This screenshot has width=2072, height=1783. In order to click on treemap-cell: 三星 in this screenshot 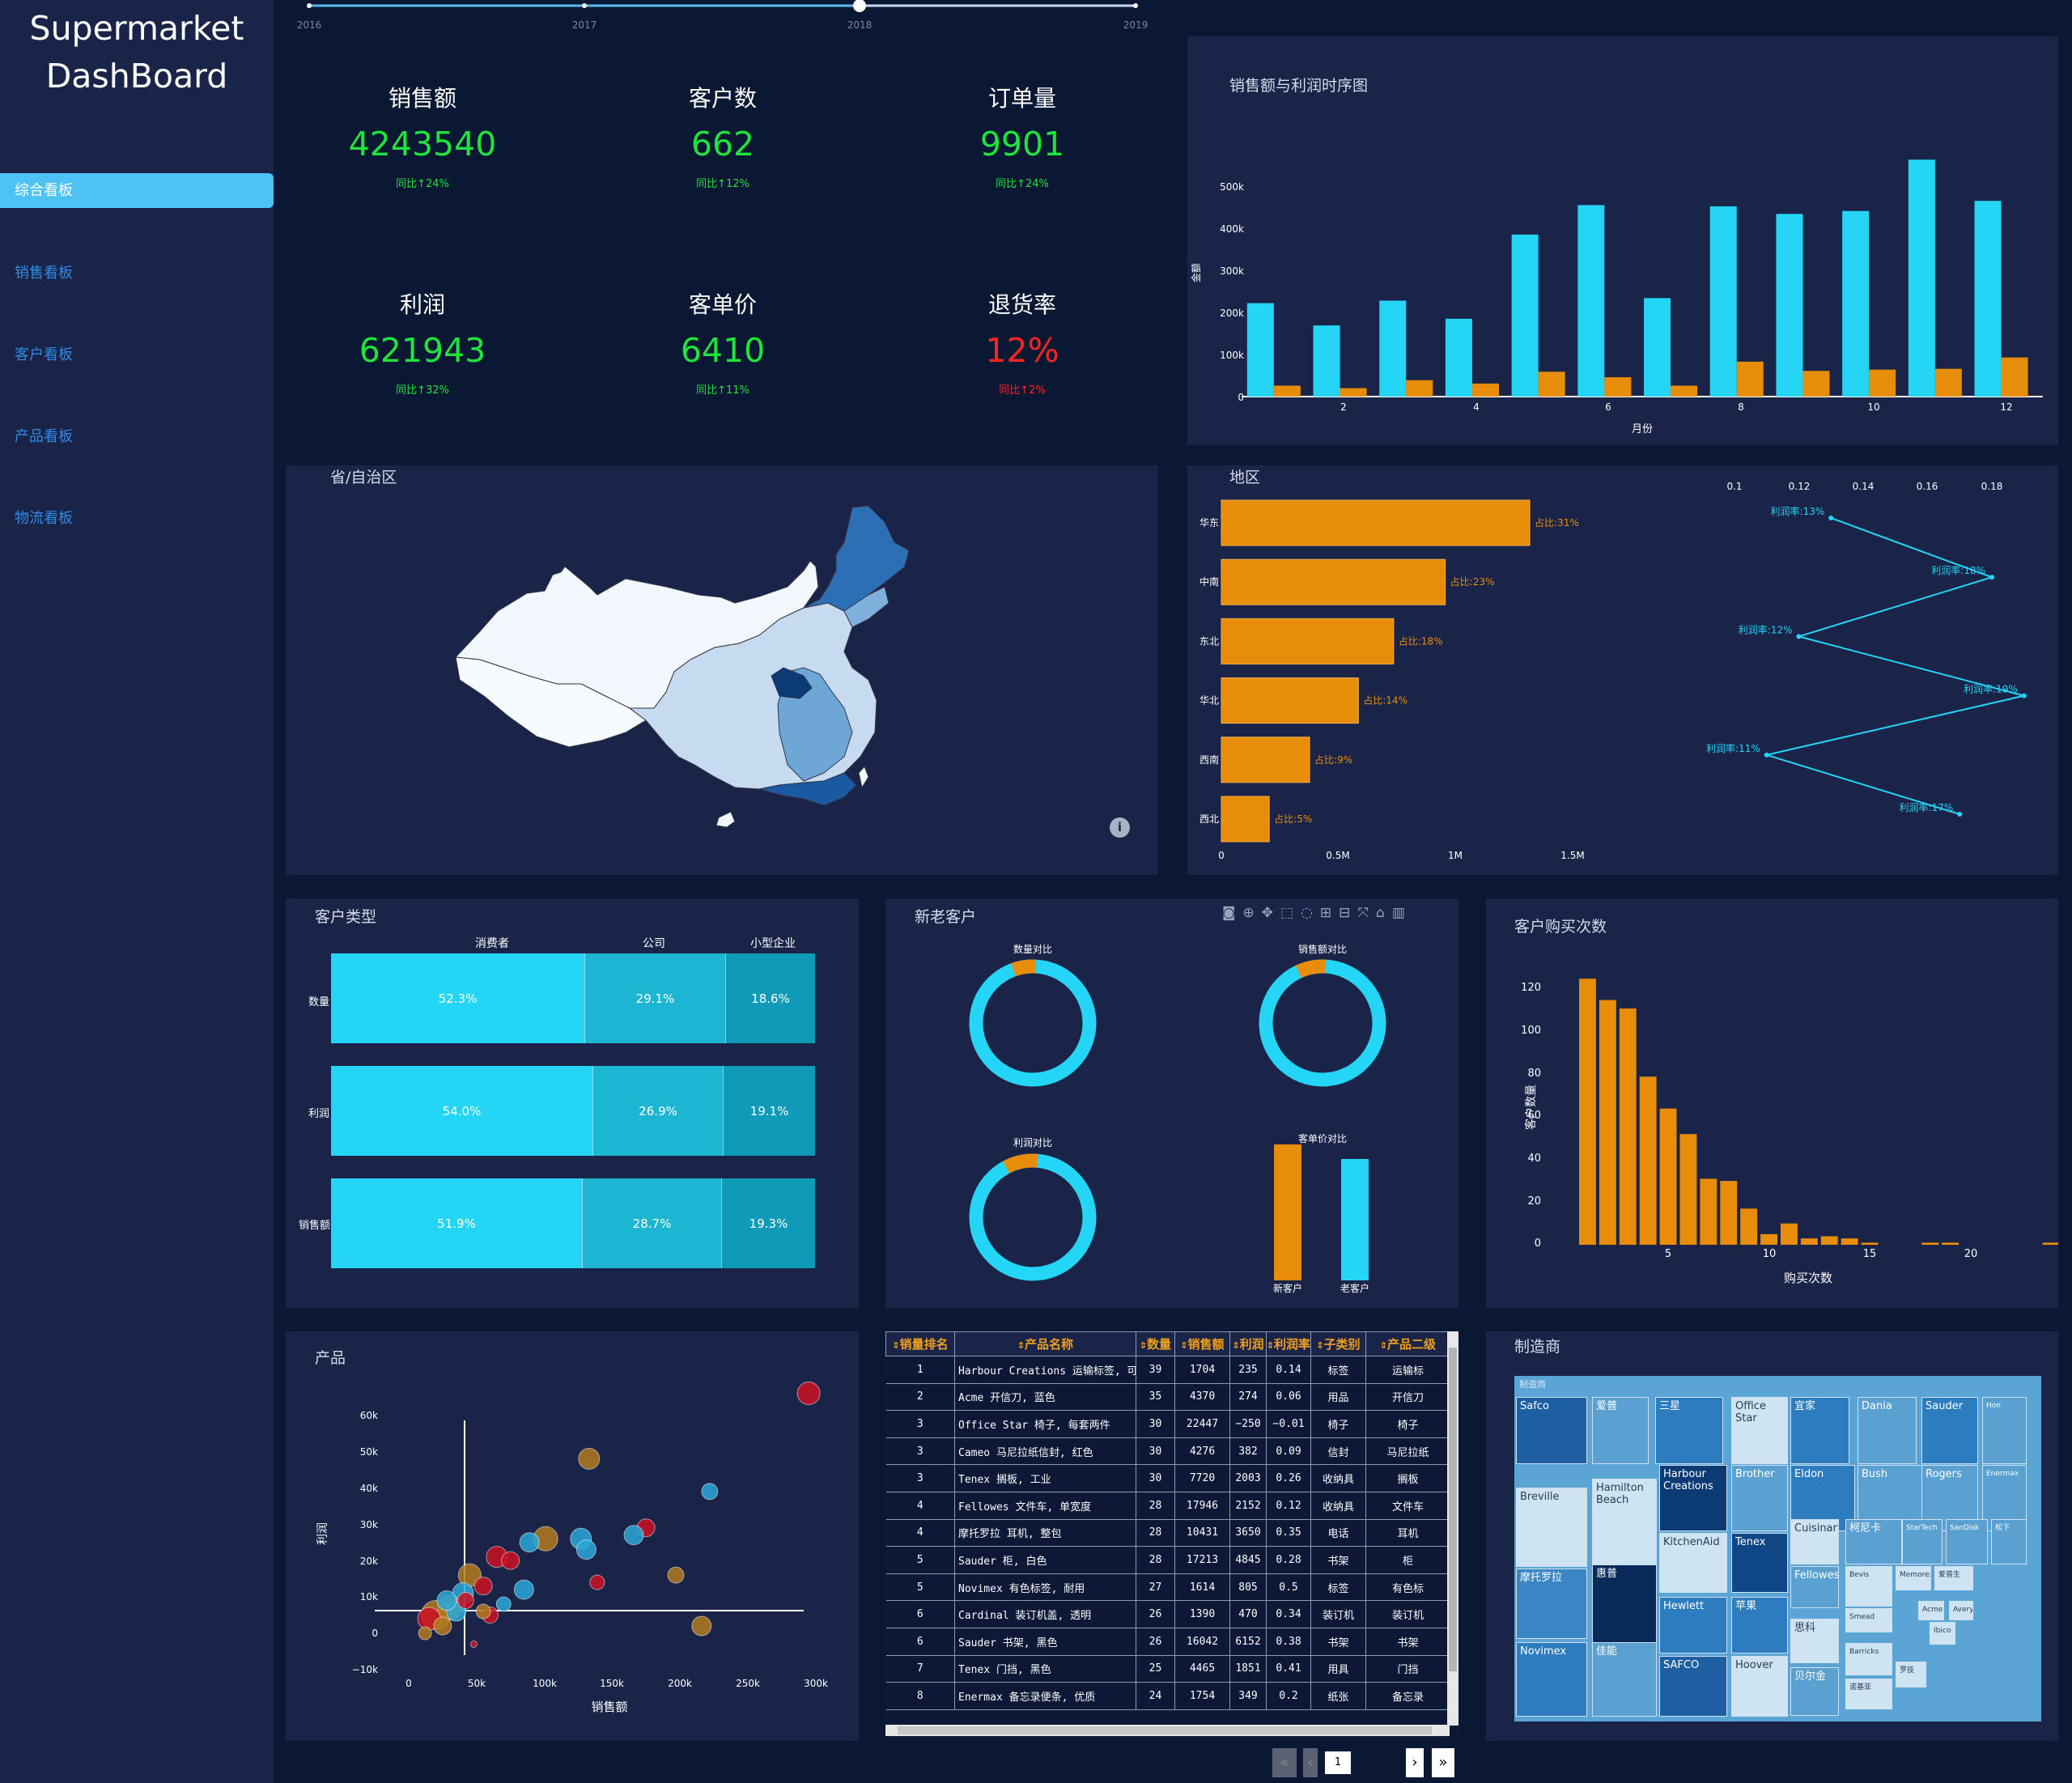, I will do `click(1689, 1430)`.